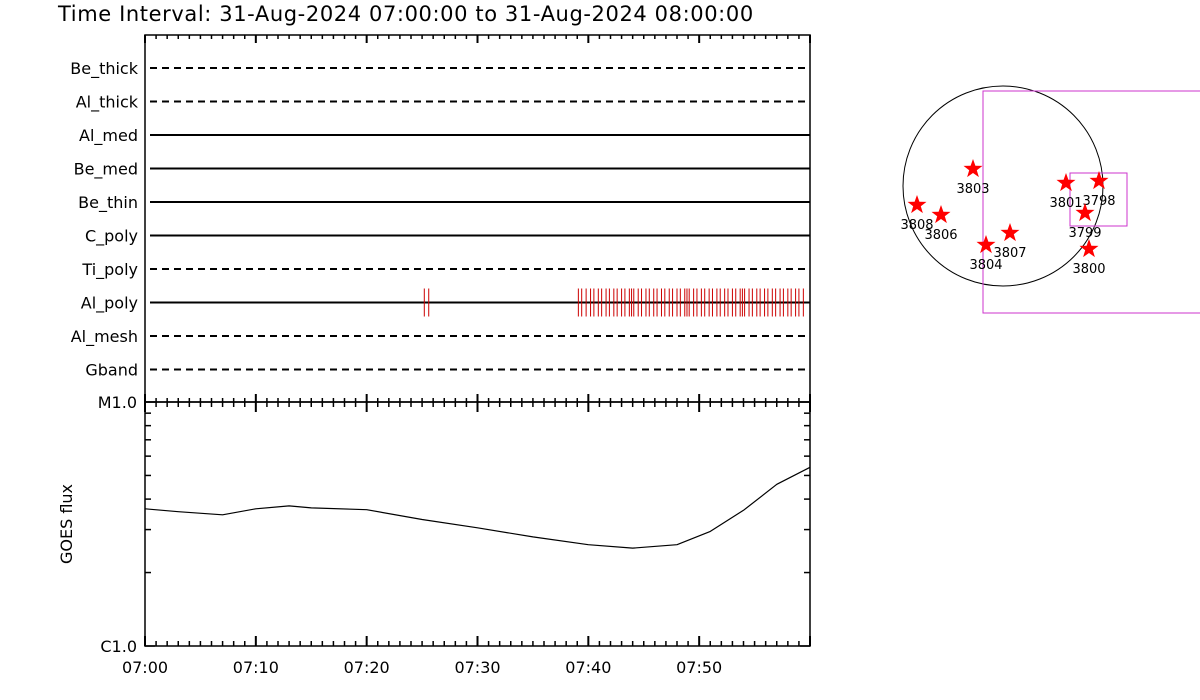 This screenshot has width=1200, height=700. I want to click on channel-label-be_med: Be_med, so click(106, 170).